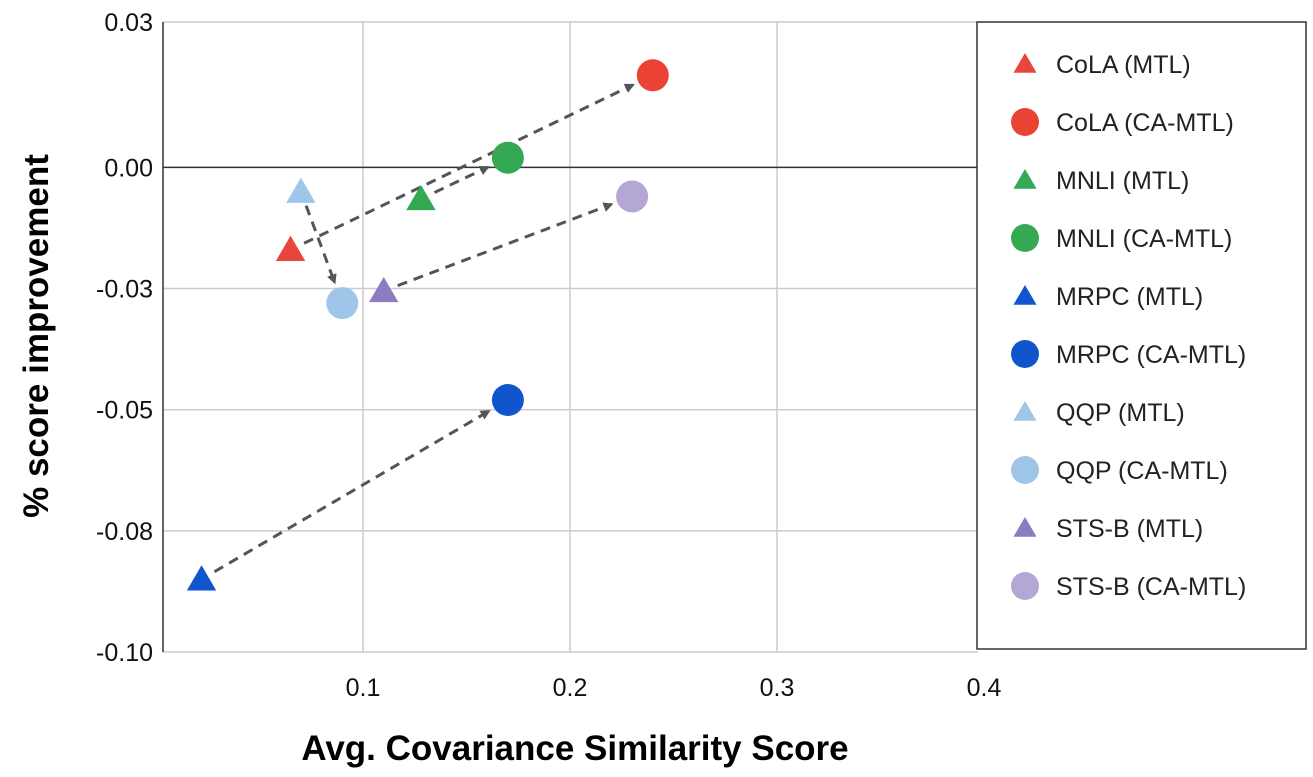  I want to click on point-qqp-mtl, so click(301, 190).